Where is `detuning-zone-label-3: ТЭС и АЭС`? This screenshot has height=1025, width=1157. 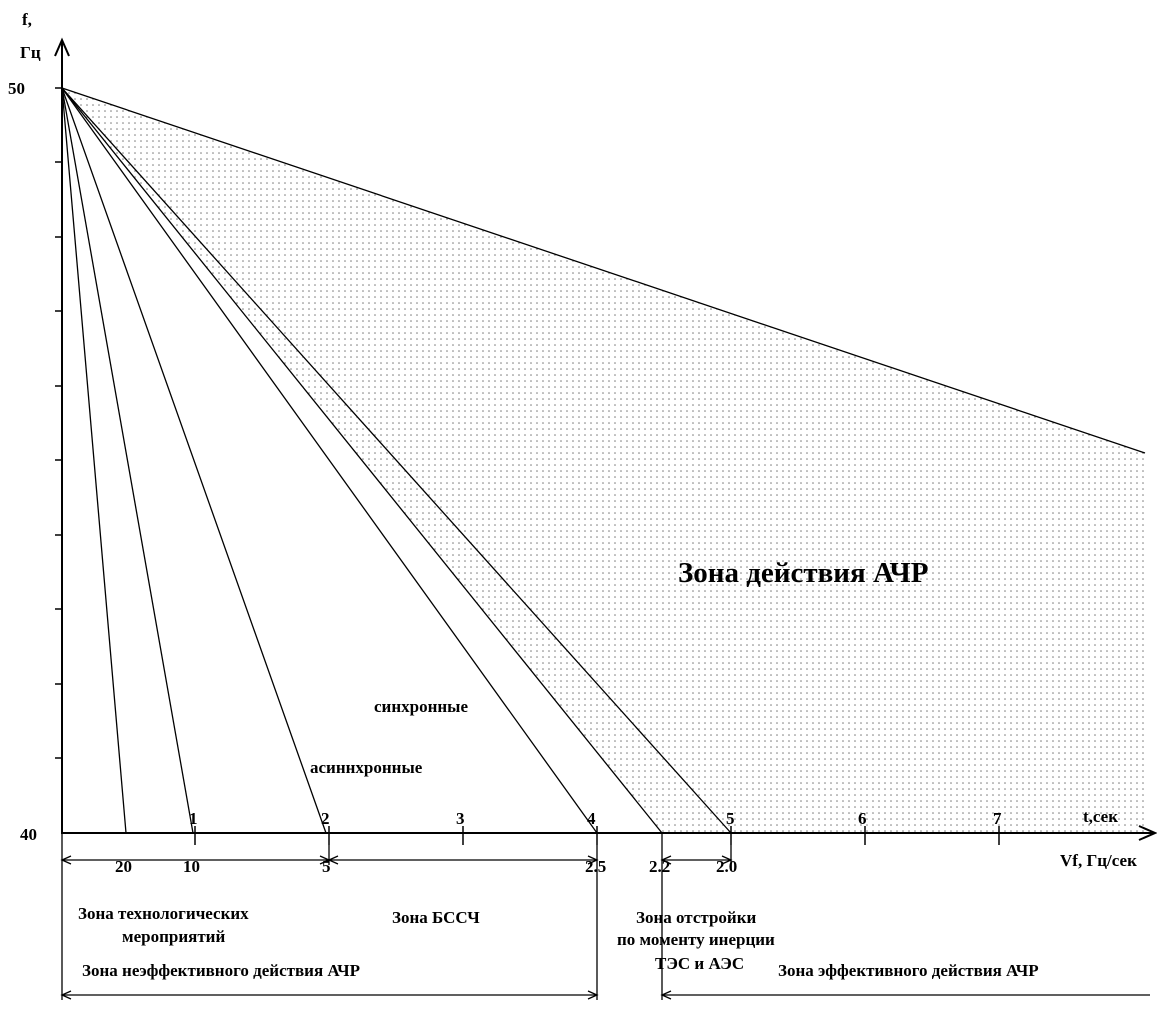 detuning-zone-label-3: ТЭС и АЭС is located at coordinates (699, 963).